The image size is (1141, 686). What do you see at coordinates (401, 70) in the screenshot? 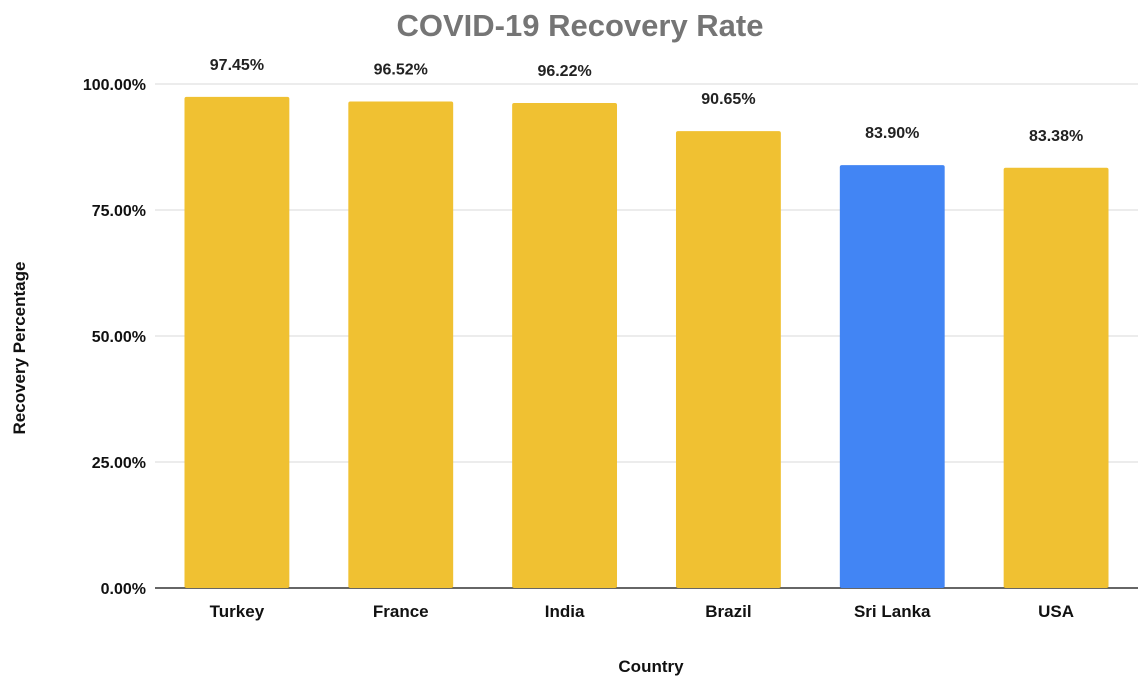
I see `data-label: 96.52%` at bounding box center [401, 70].